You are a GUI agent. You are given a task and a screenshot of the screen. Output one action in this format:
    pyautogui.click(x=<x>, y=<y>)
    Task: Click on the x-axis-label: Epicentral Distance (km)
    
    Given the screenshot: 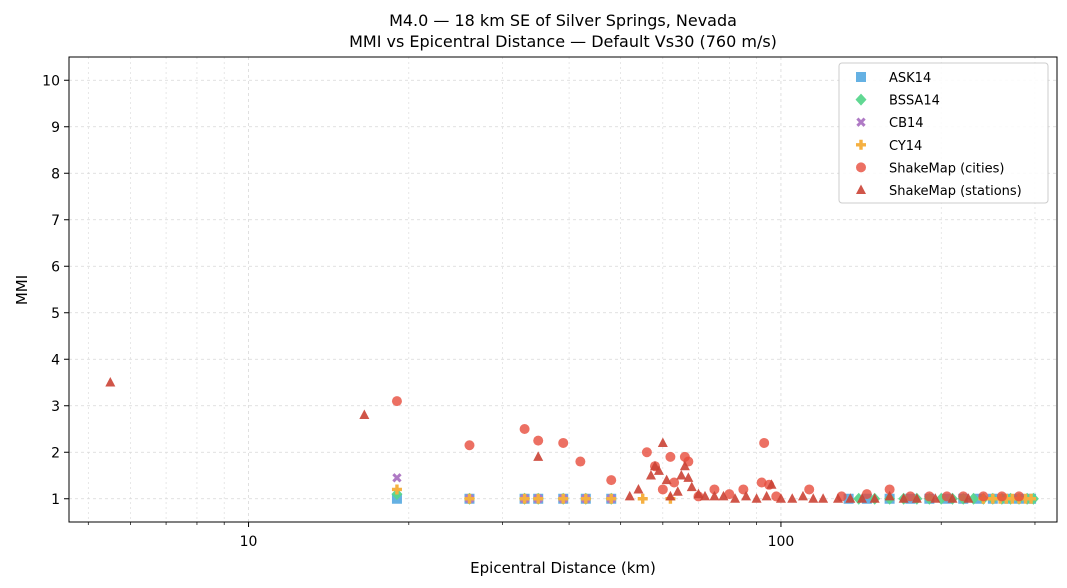 What is the action you would take?
    pyautogui.click(x=563, y=568)
    